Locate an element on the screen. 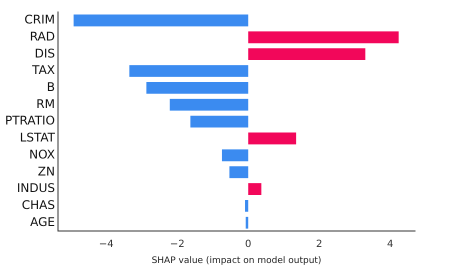  y-tick-label: CRIM is located at coordinates (40, 19).